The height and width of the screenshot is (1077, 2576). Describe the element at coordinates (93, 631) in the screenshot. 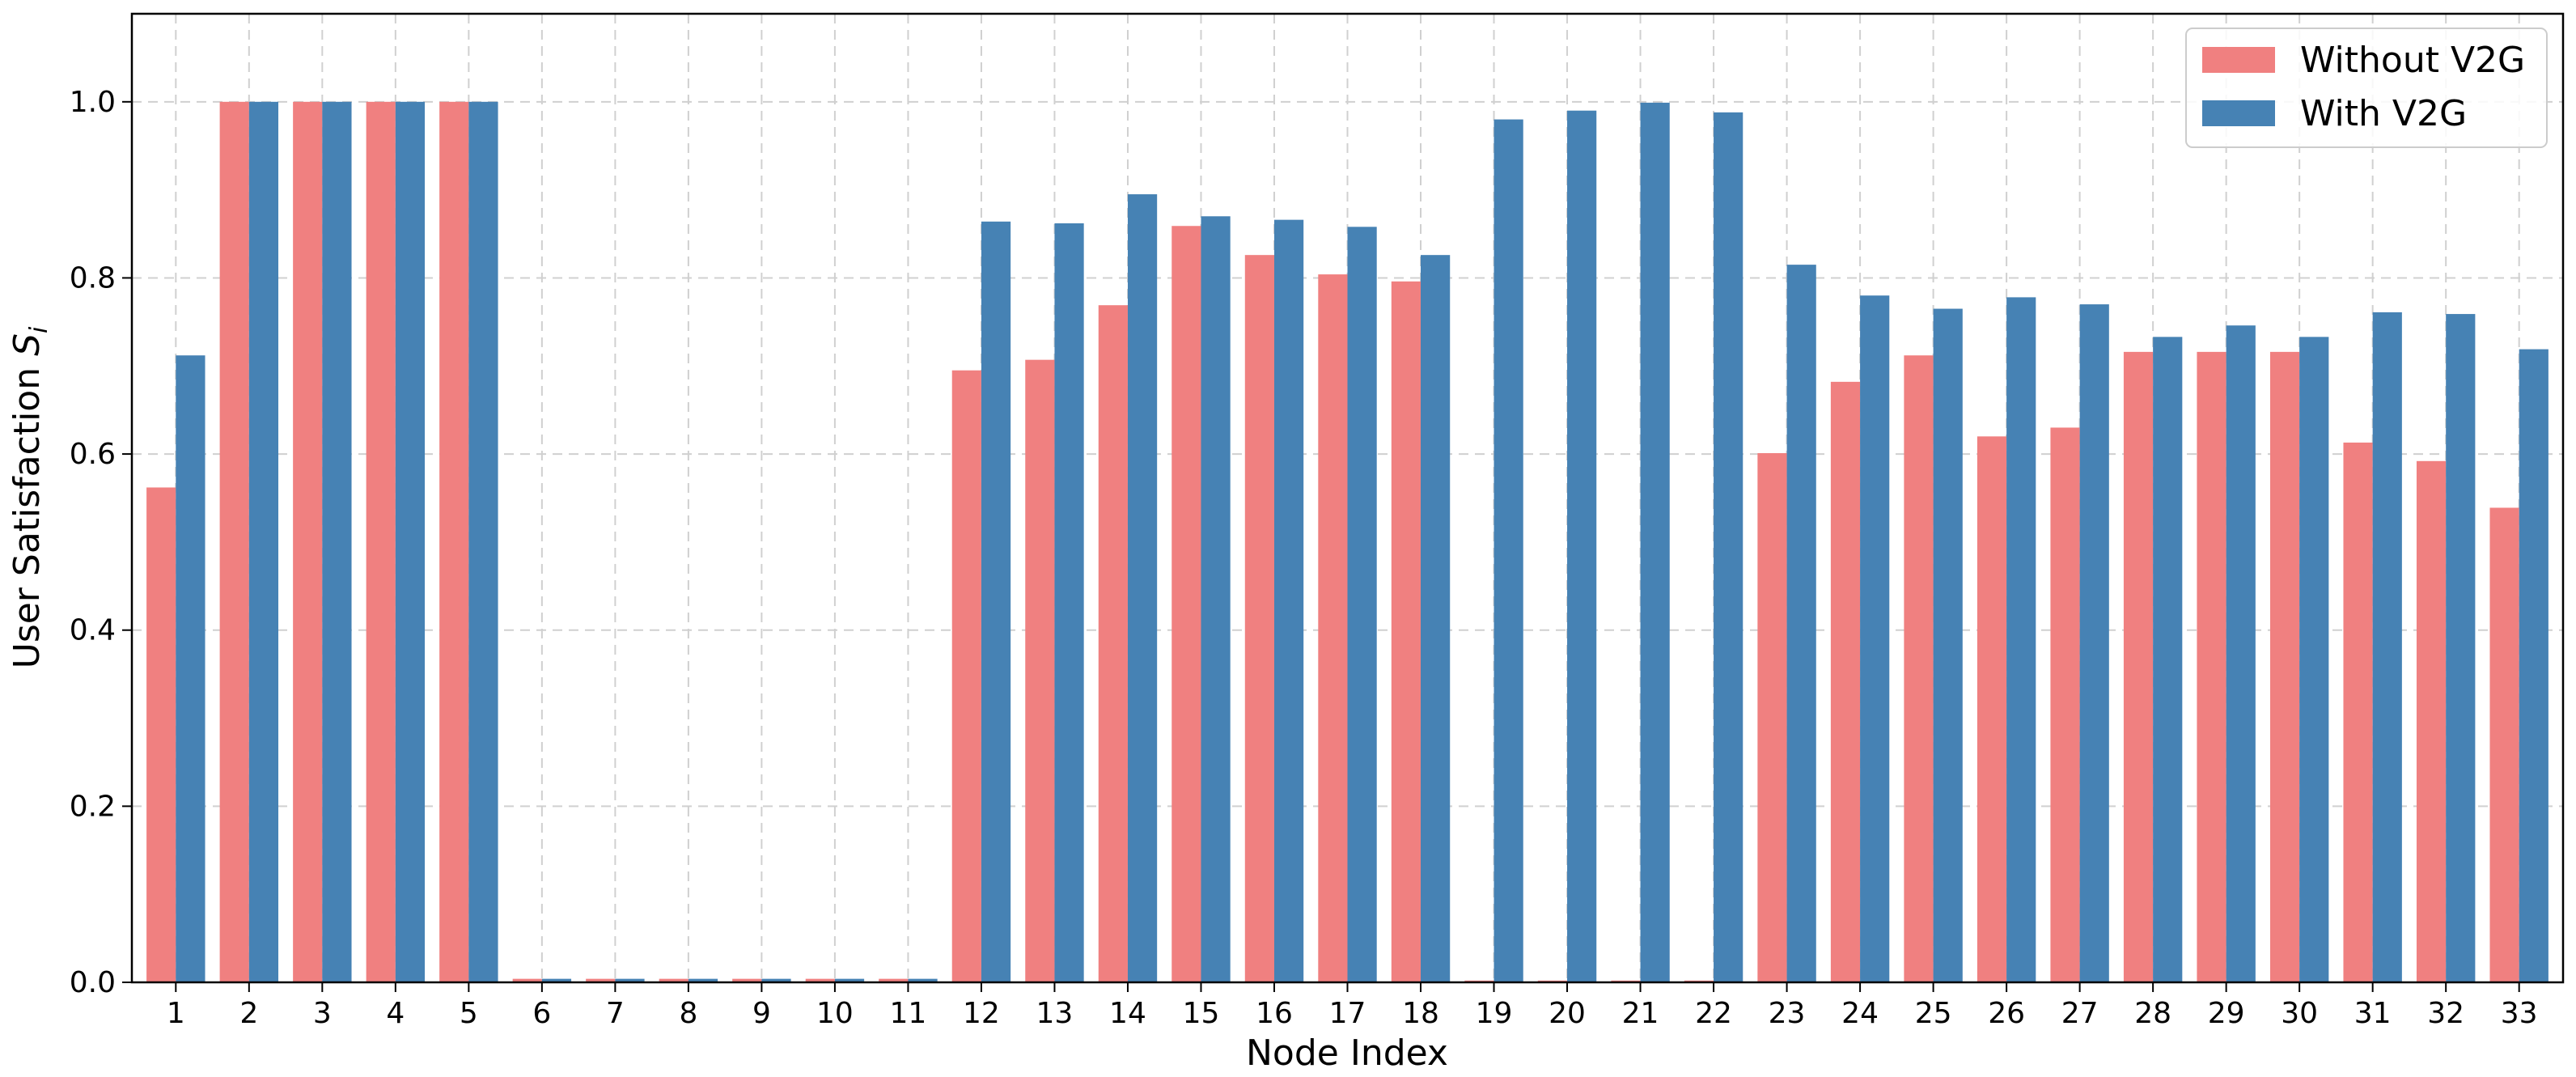

I see `y-tick-label: 0.4` at that location.